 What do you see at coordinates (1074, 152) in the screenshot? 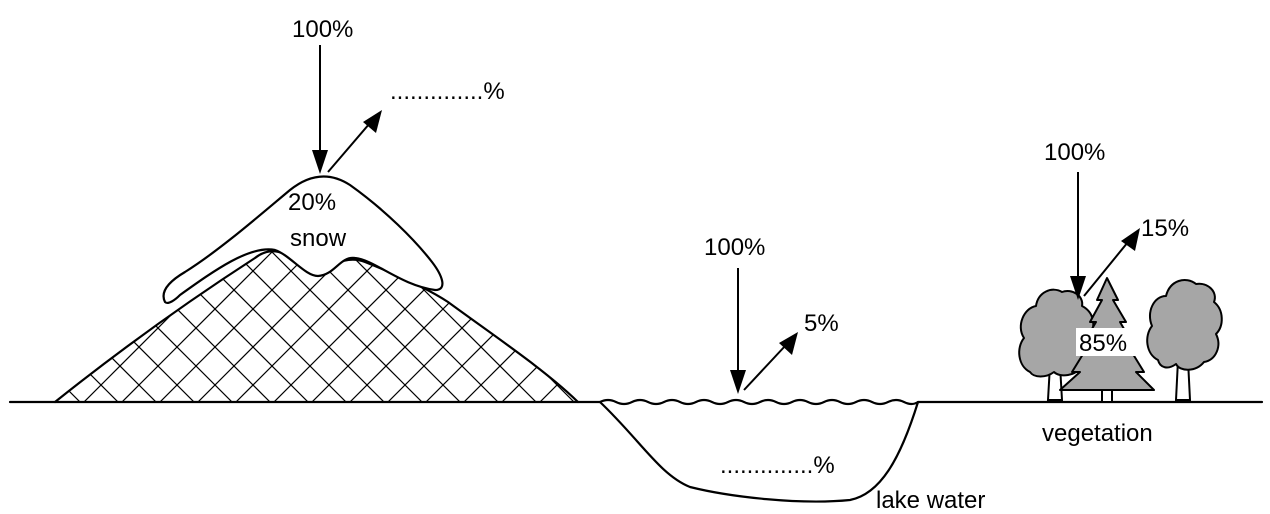
I see `vegetation-incoming-label: 100%` at bounding box center [1074, 152].